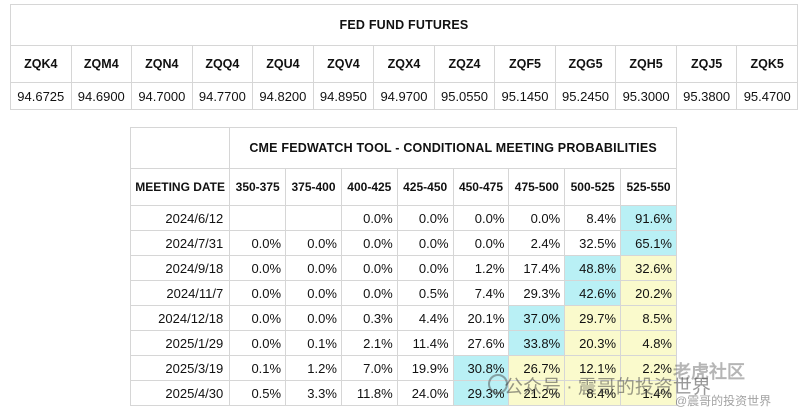 This screenshot has height=414, width=799. What do you see at coordinates (425, 393) in the screenshot?
I see `probability-cell: 24.0%` at bounding box center [425, 393].